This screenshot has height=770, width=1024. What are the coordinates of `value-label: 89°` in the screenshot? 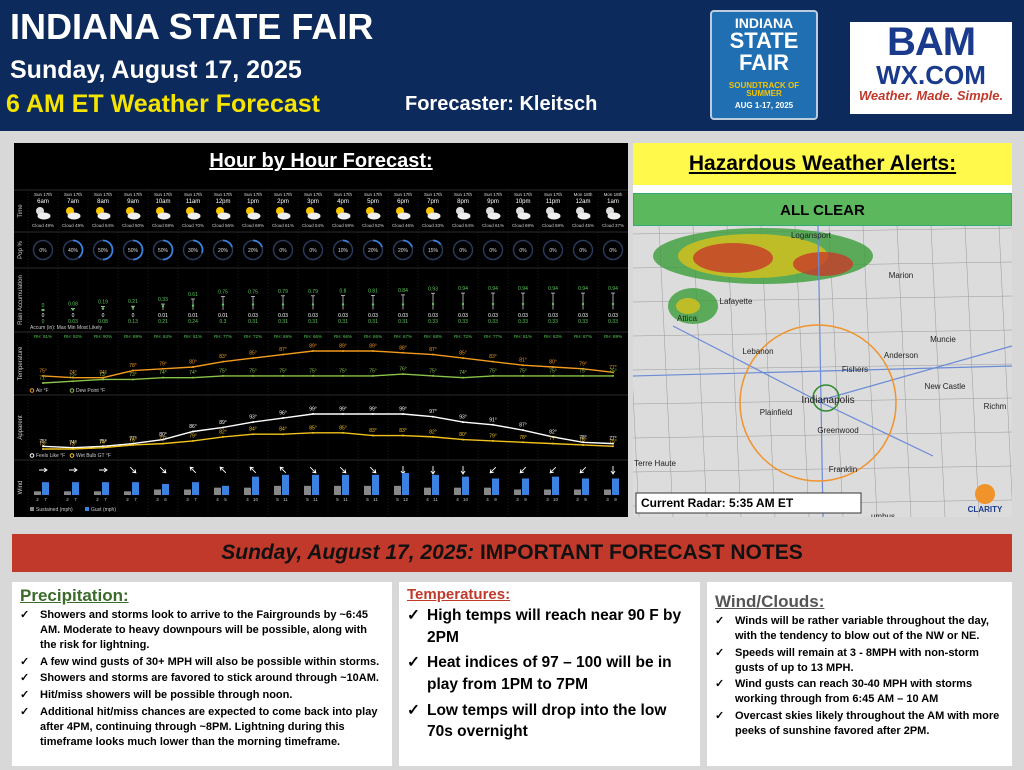 It's located at (373, 347).